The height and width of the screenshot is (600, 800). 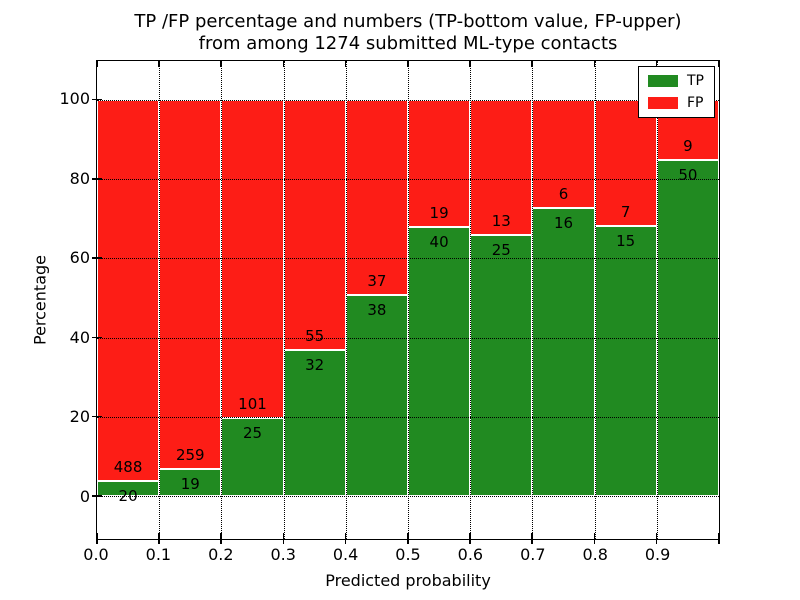 I want to click on legend-item-fp: FP, so click(x=676, y=103).